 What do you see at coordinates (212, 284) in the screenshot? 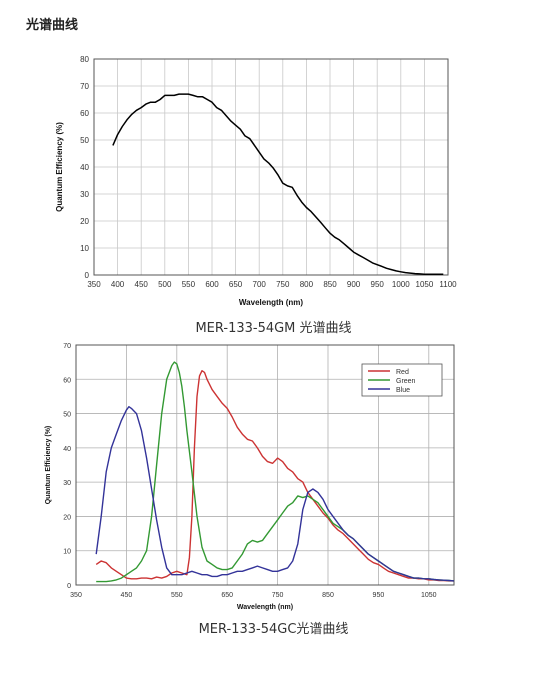
I see `x-tick-label: 600` at bounding box center [212, 284].